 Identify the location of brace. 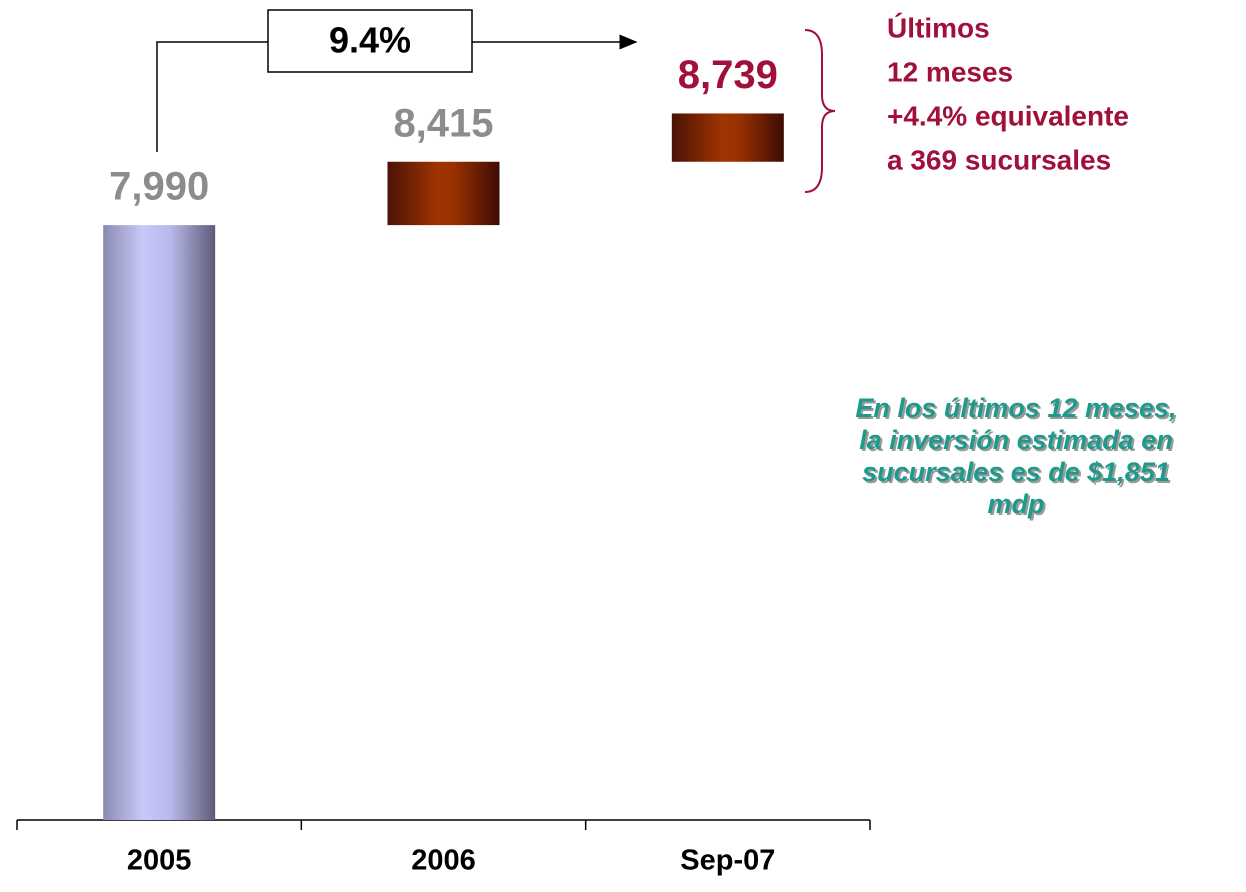
(820, 111).